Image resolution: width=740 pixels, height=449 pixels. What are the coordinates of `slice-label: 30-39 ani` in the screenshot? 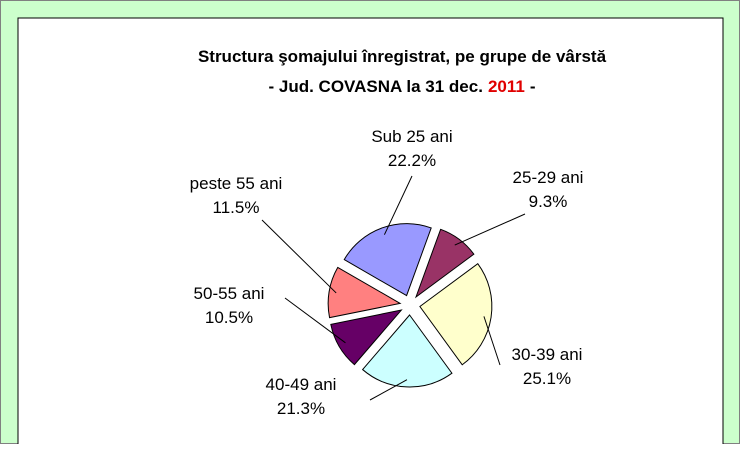 It's located at (547, 354).